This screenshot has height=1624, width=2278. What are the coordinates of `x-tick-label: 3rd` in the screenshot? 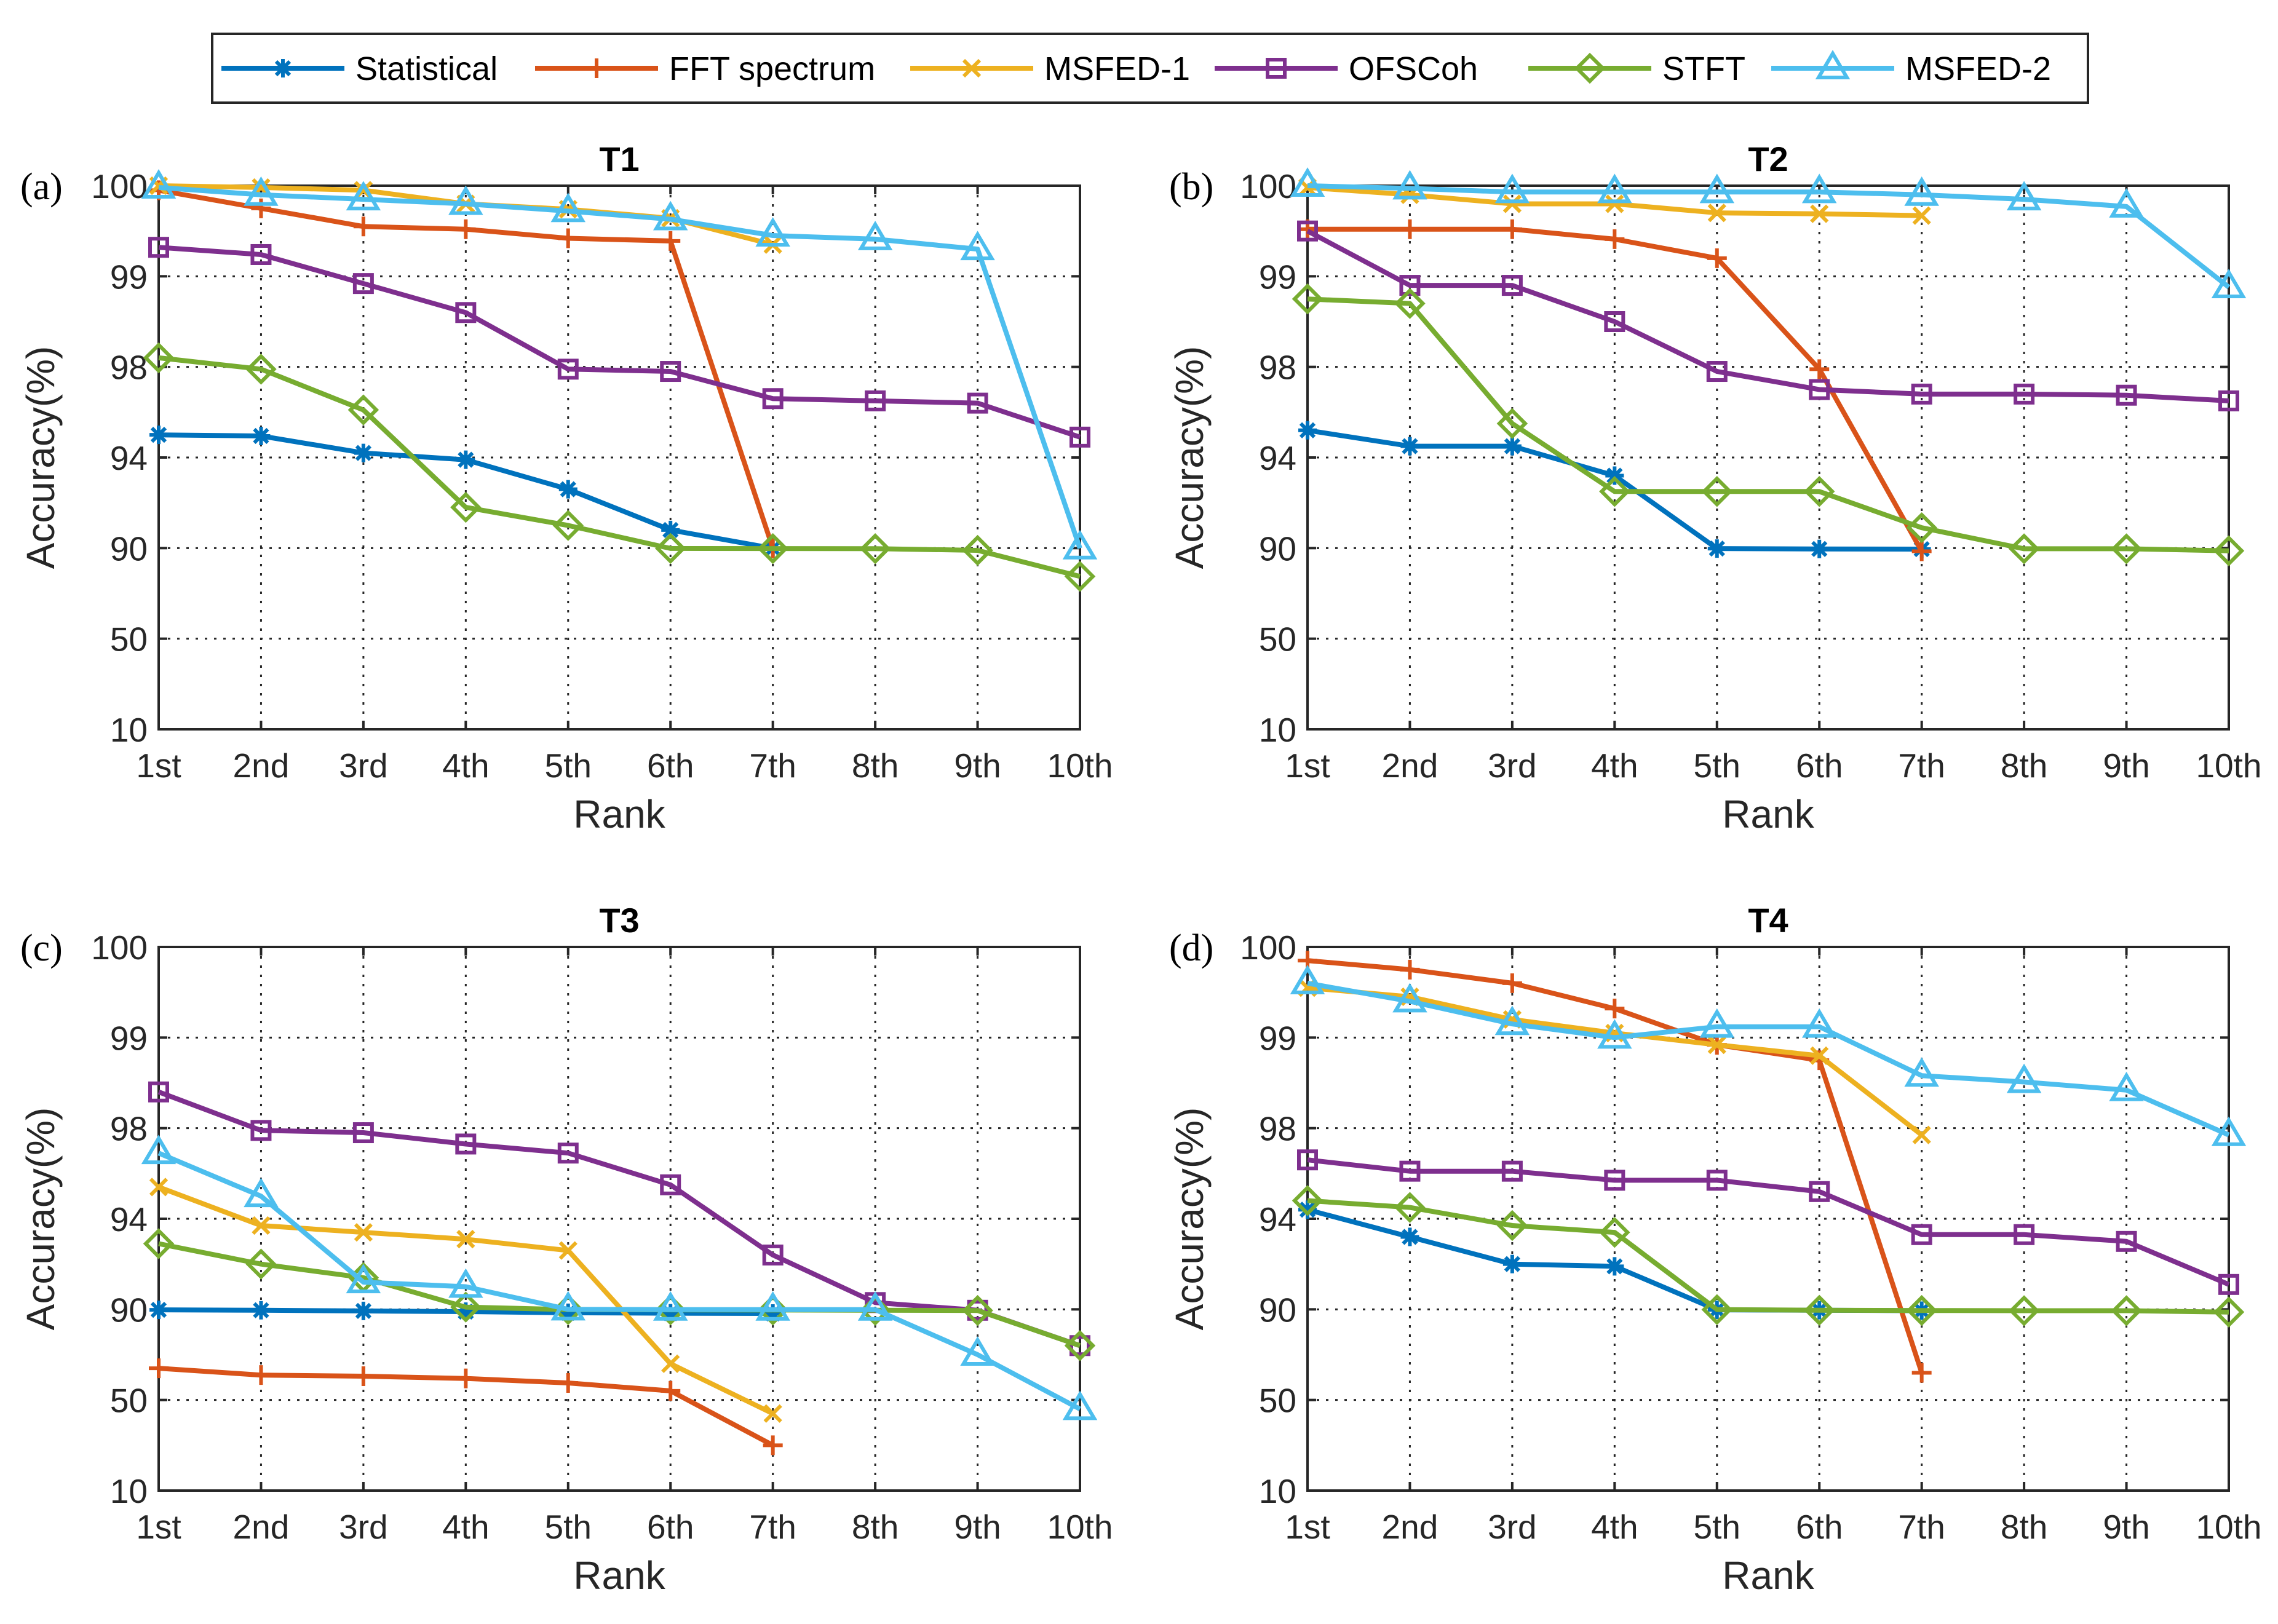 It's located at (1512, 766).